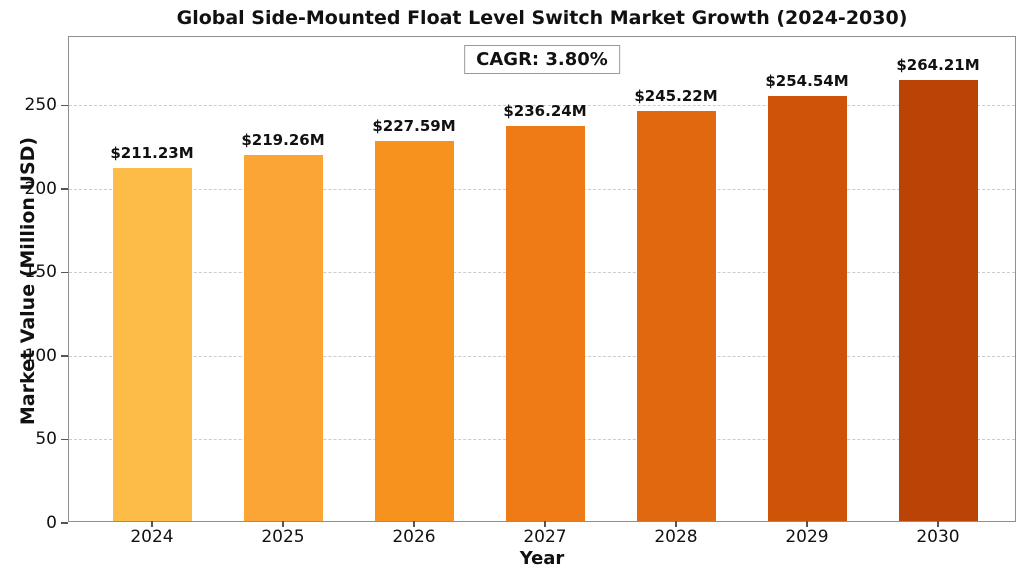 Image resolution: width=1024 pixels, height=576 pixels. I want to click on cagr-annotation: CAGR: 3.80%, so click(542, 59).